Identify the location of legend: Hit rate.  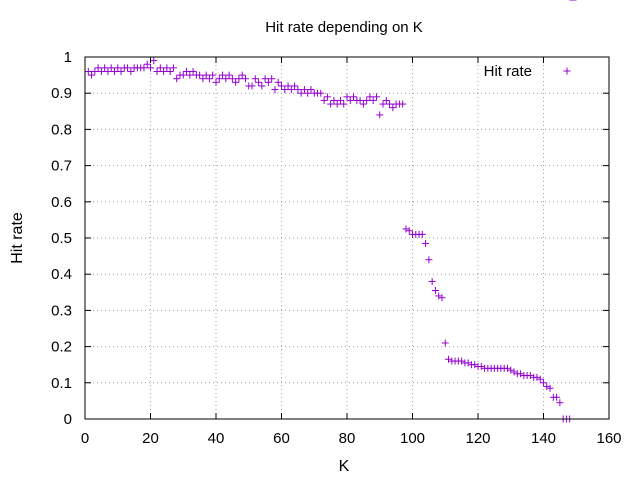
(527, 71).